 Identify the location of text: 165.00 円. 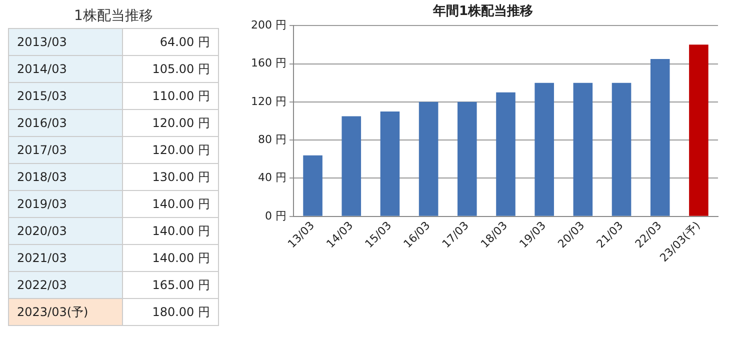
(181, 285).